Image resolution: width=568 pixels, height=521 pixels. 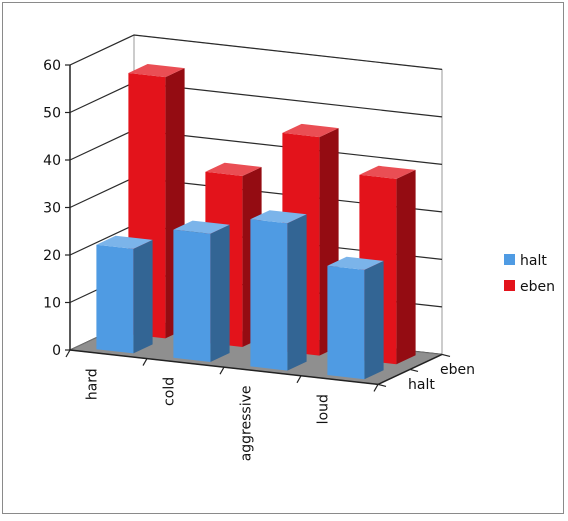 I want to click on bar-halt-loud-top, so click(x=355, y=263).